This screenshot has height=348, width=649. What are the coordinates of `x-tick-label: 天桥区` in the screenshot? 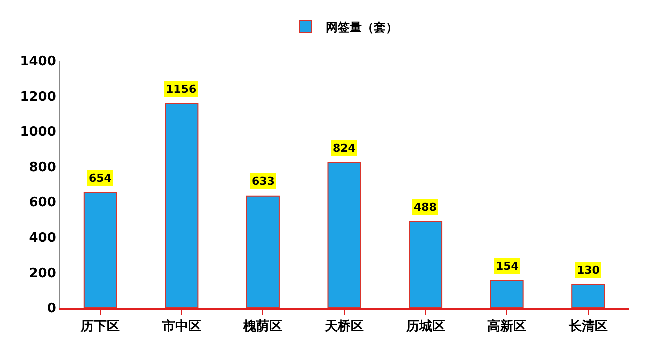 It's located at (344, 327).